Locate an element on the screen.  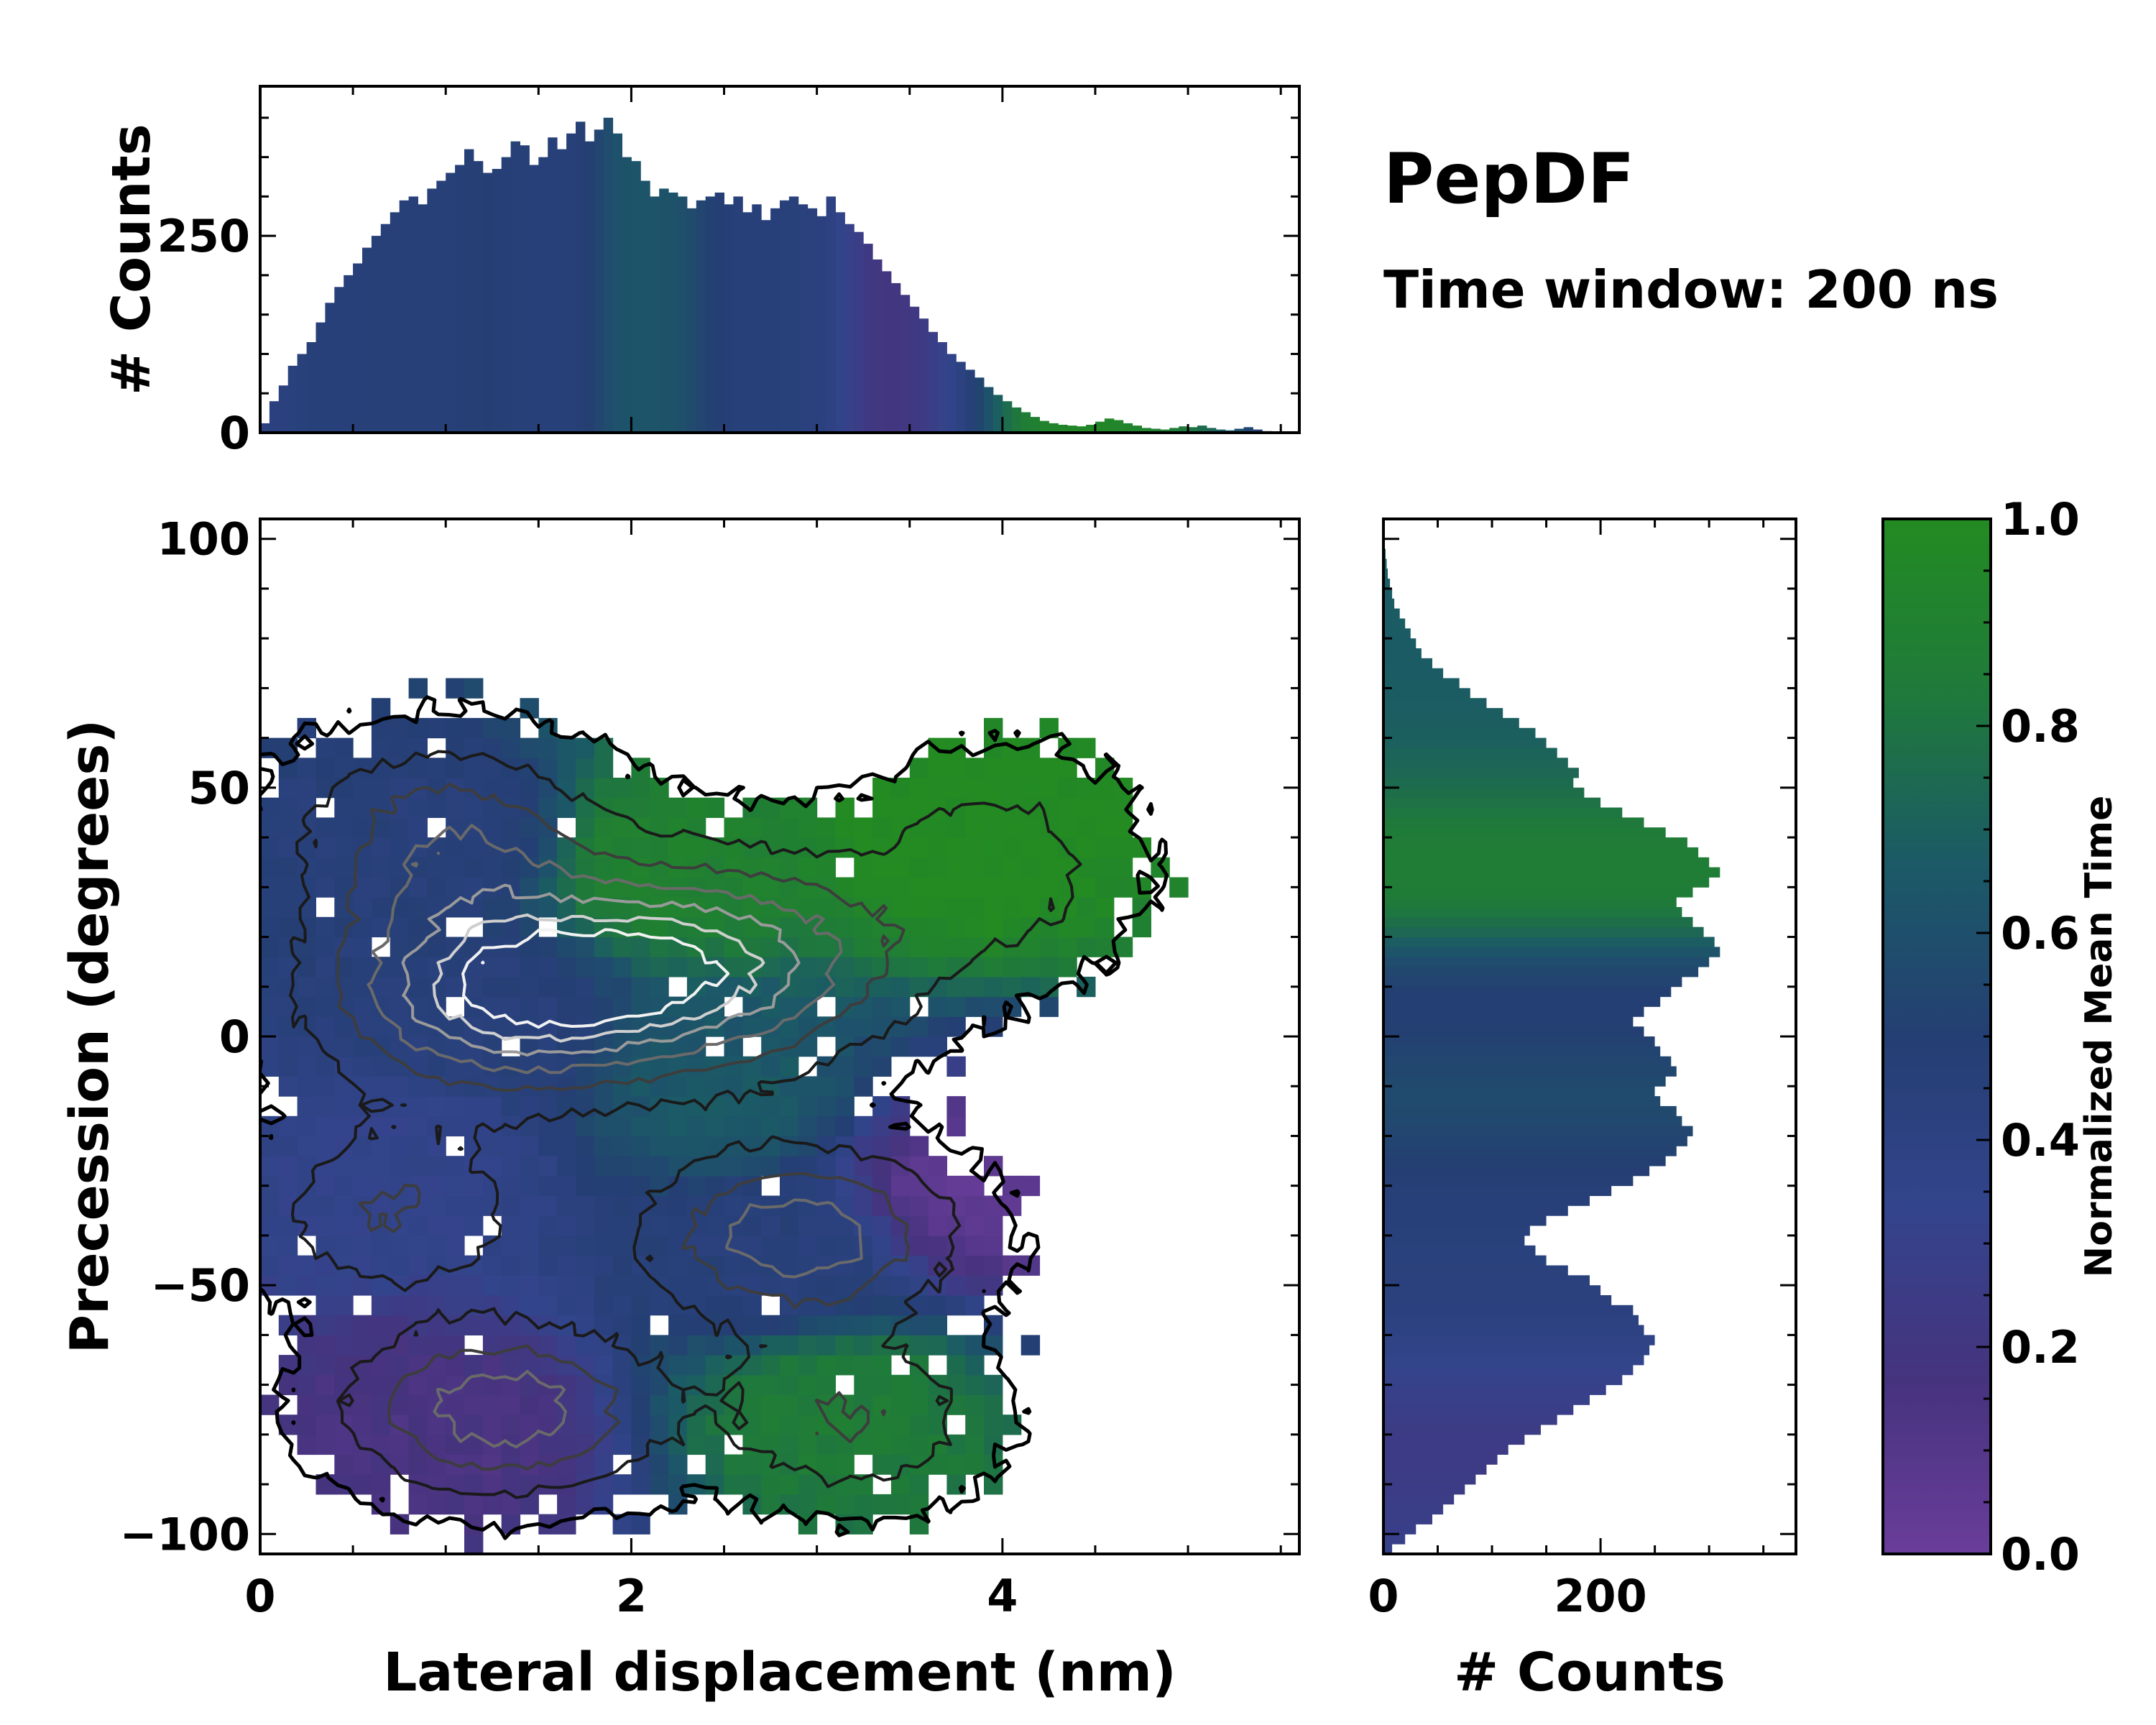
right-histogram-bars is located at coordinates (1552, 1051).